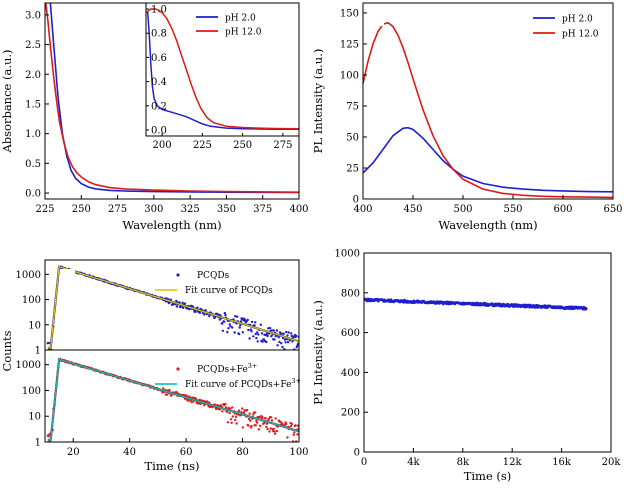  Describe the element at coordinates (186, 452) in the screenshot. I see `panel-c-xtick-label: 60` at that location.